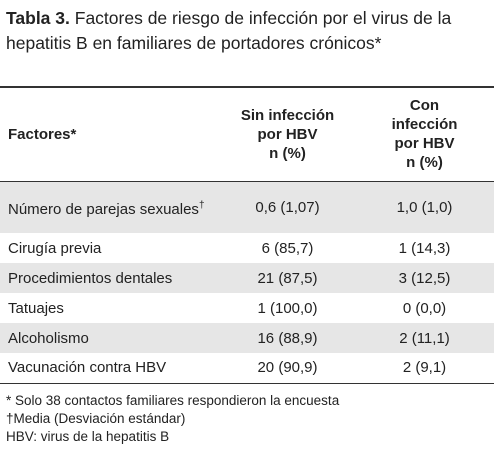  What do you see at coordinates (110, 308) in the screenshot?
I see `table-cell: Tatuajes` at bounding box center [110, 308].